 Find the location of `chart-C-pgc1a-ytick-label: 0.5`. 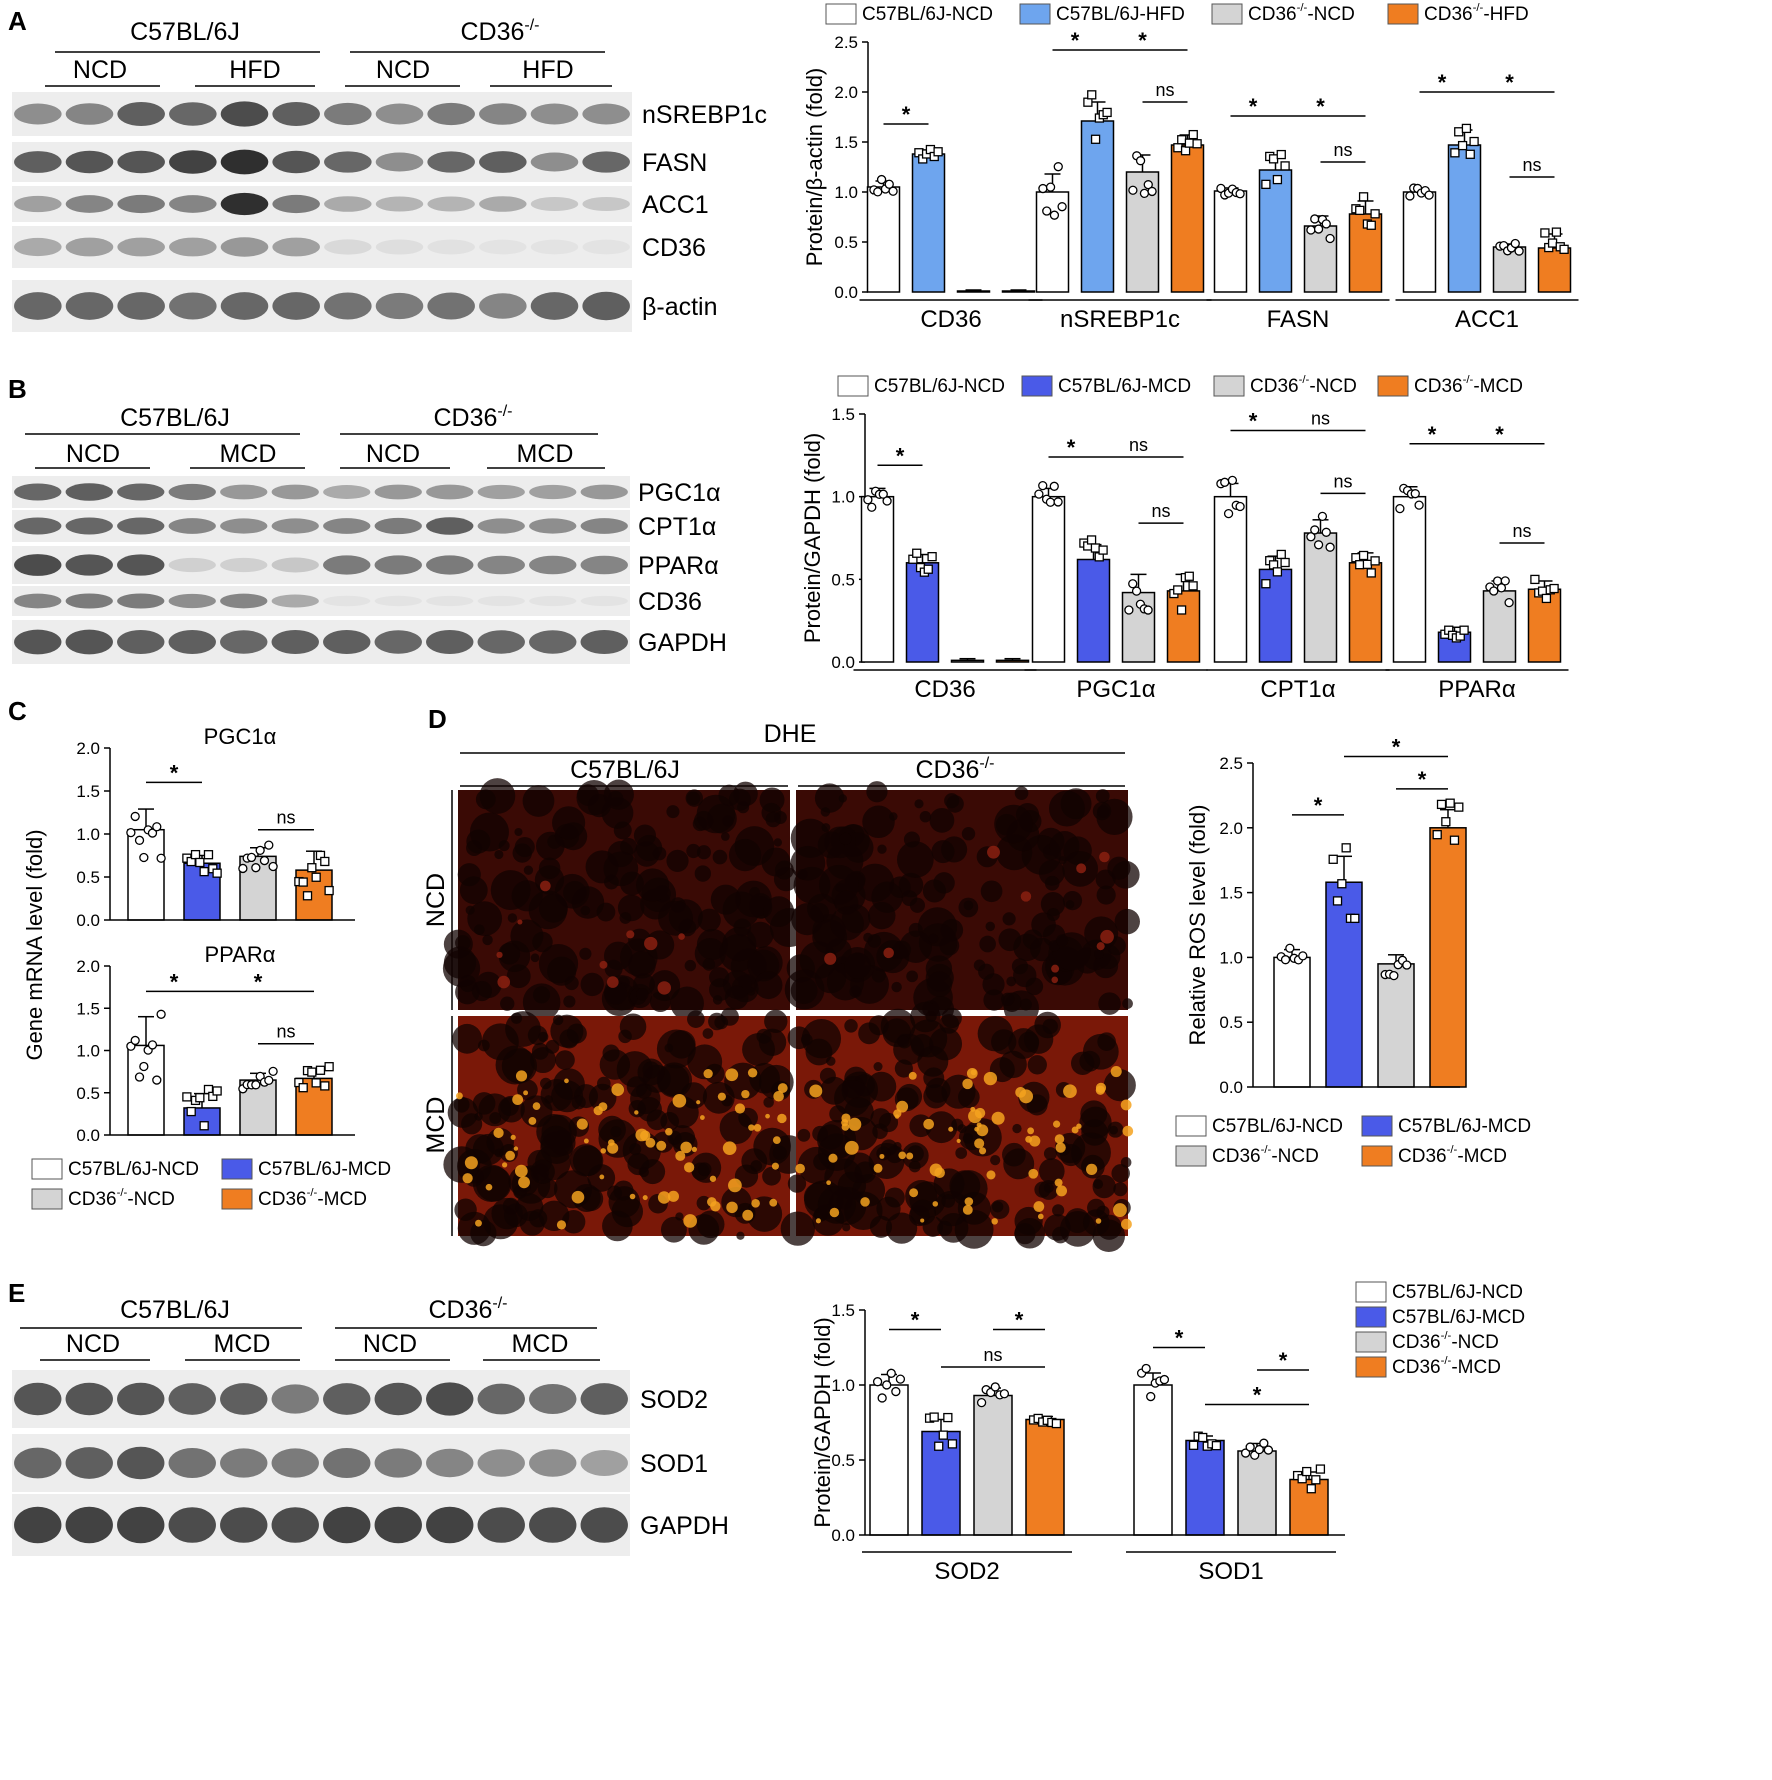

chart-C-pgc1a-ytick-label: 0.5 is located at coordinates (88, 877).